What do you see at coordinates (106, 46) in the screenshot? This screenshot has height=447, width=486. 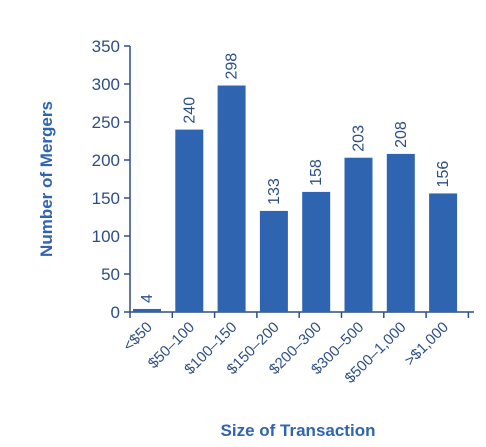 I see `y-tick-label: 350` at bounding box center [106, 46].